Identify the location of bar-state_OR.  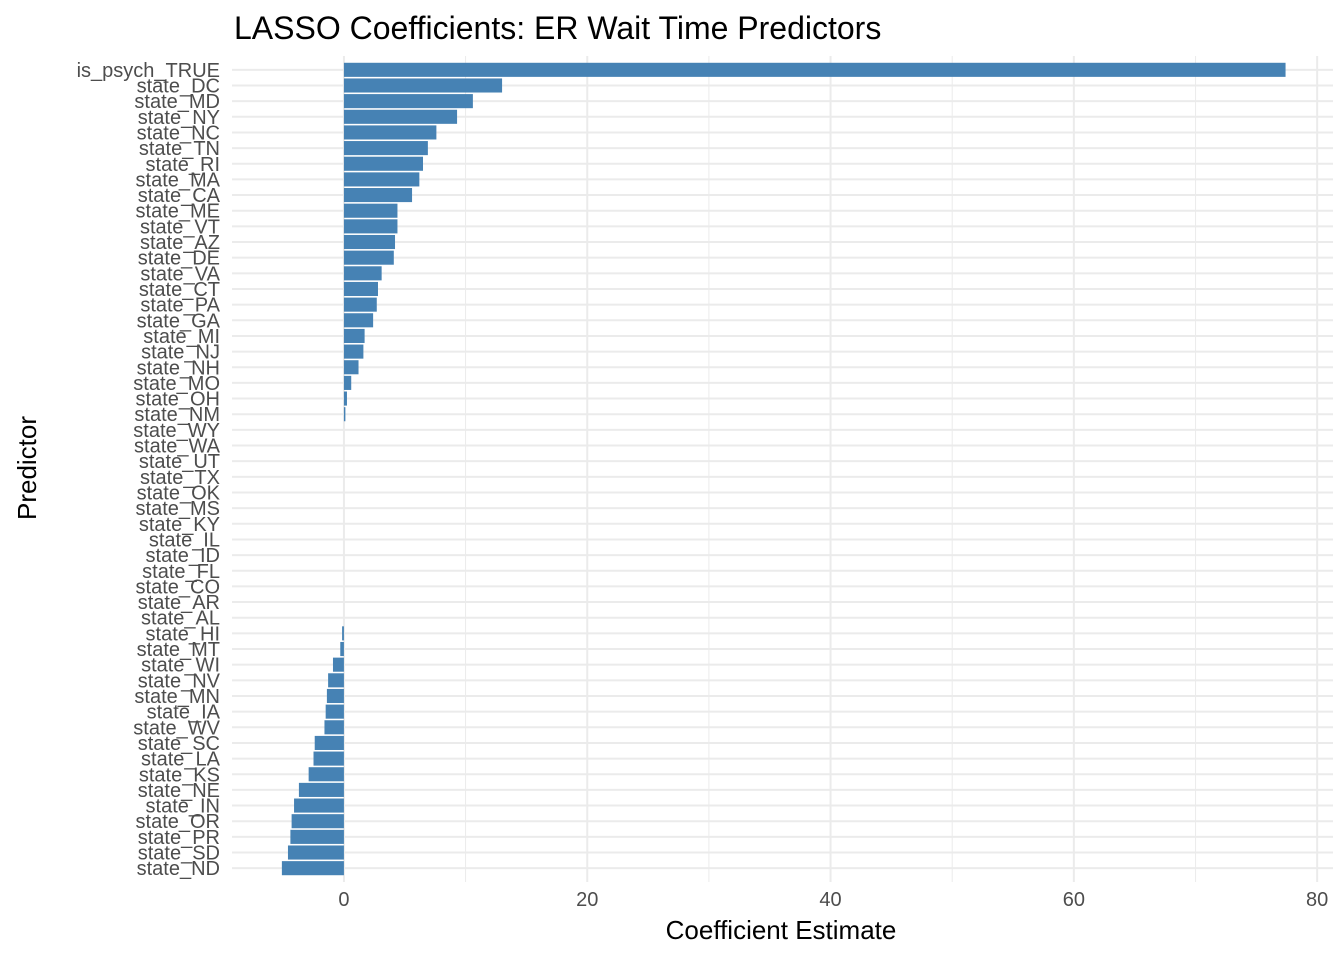
(317, 821).